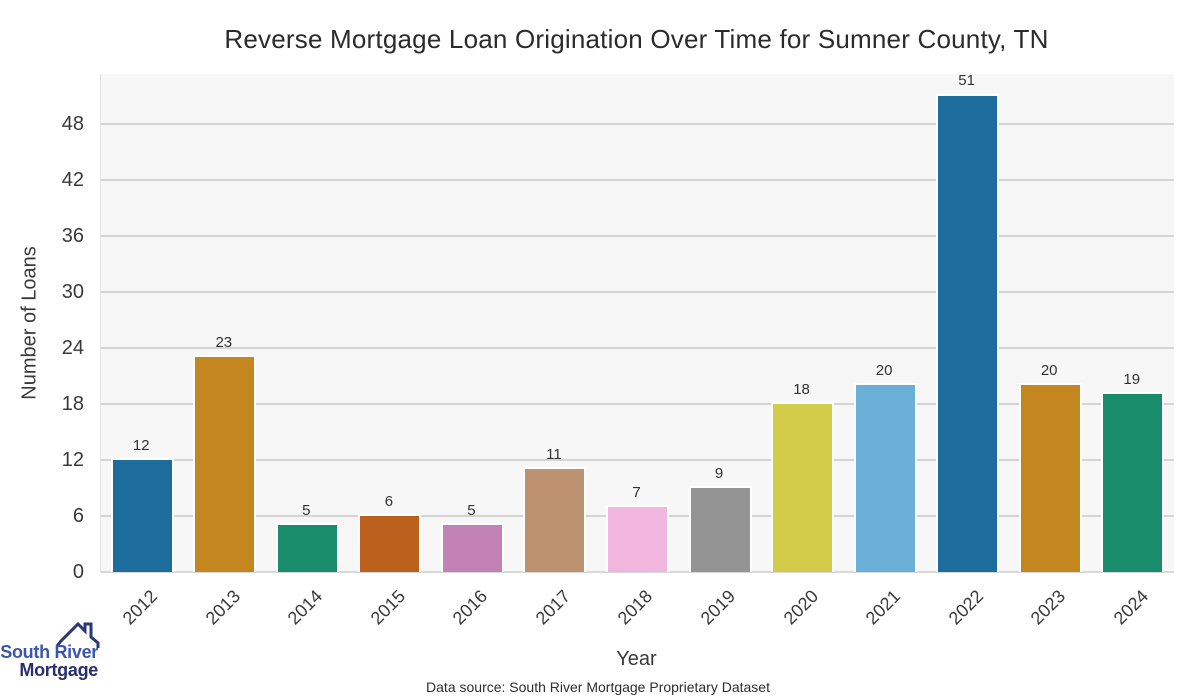 The height and width of the screenshot is (700, 1200). Describe the element at coordinates (72, 123) in the screenshot. I see `y-axis-tick-label: 48` at that location.